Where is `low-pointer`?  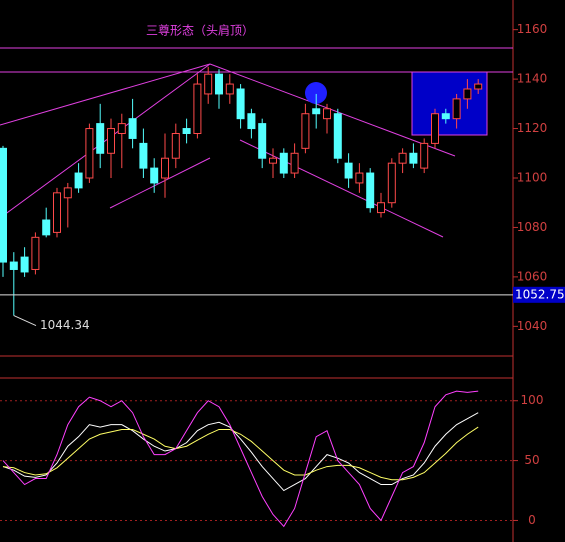
low-pointer is located at coordinates (25, 321).